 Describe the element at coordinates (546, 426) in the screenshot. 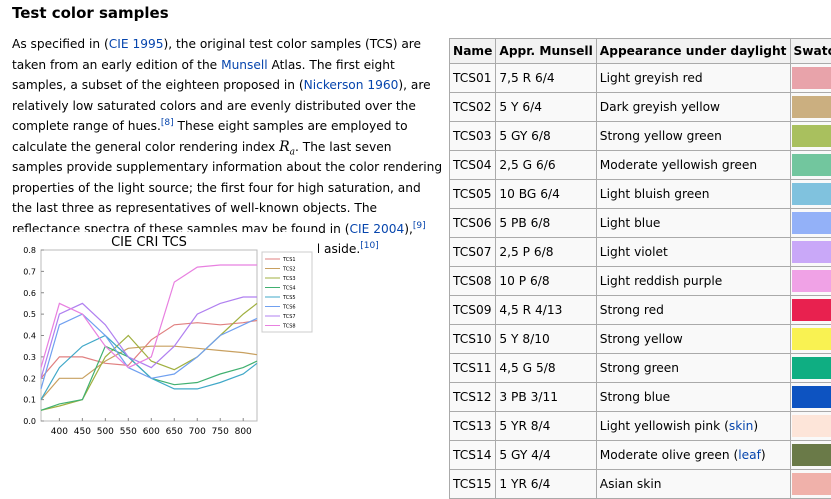

I see `munsell-cell: 5 YR 8/4` at that location.